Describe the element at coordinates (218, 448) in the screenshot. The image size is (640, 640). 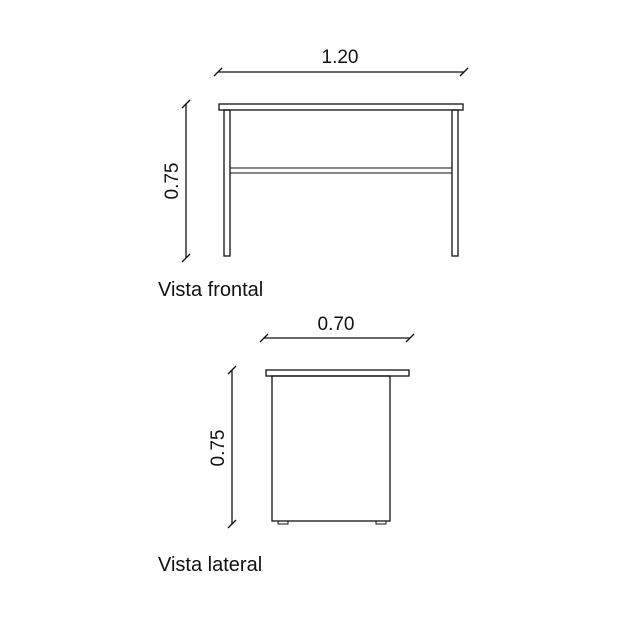
I see `side-height-label: 0.75` at that location.